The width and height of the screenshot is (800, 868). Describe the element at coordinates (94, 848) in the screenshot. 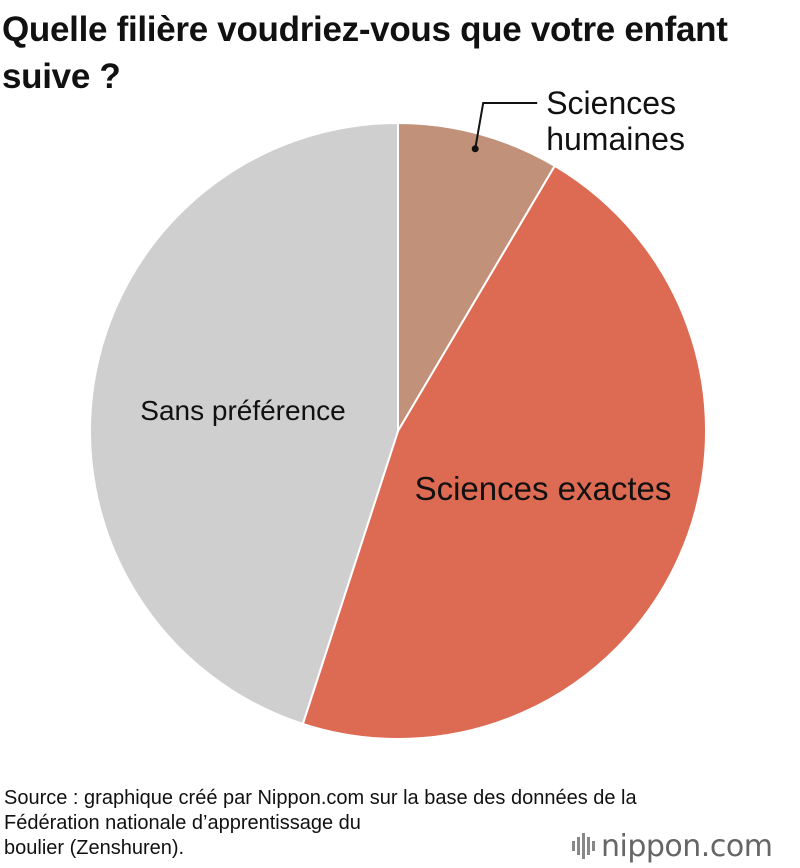

I see `source-line: boulier (Zenshuren).` at that location.